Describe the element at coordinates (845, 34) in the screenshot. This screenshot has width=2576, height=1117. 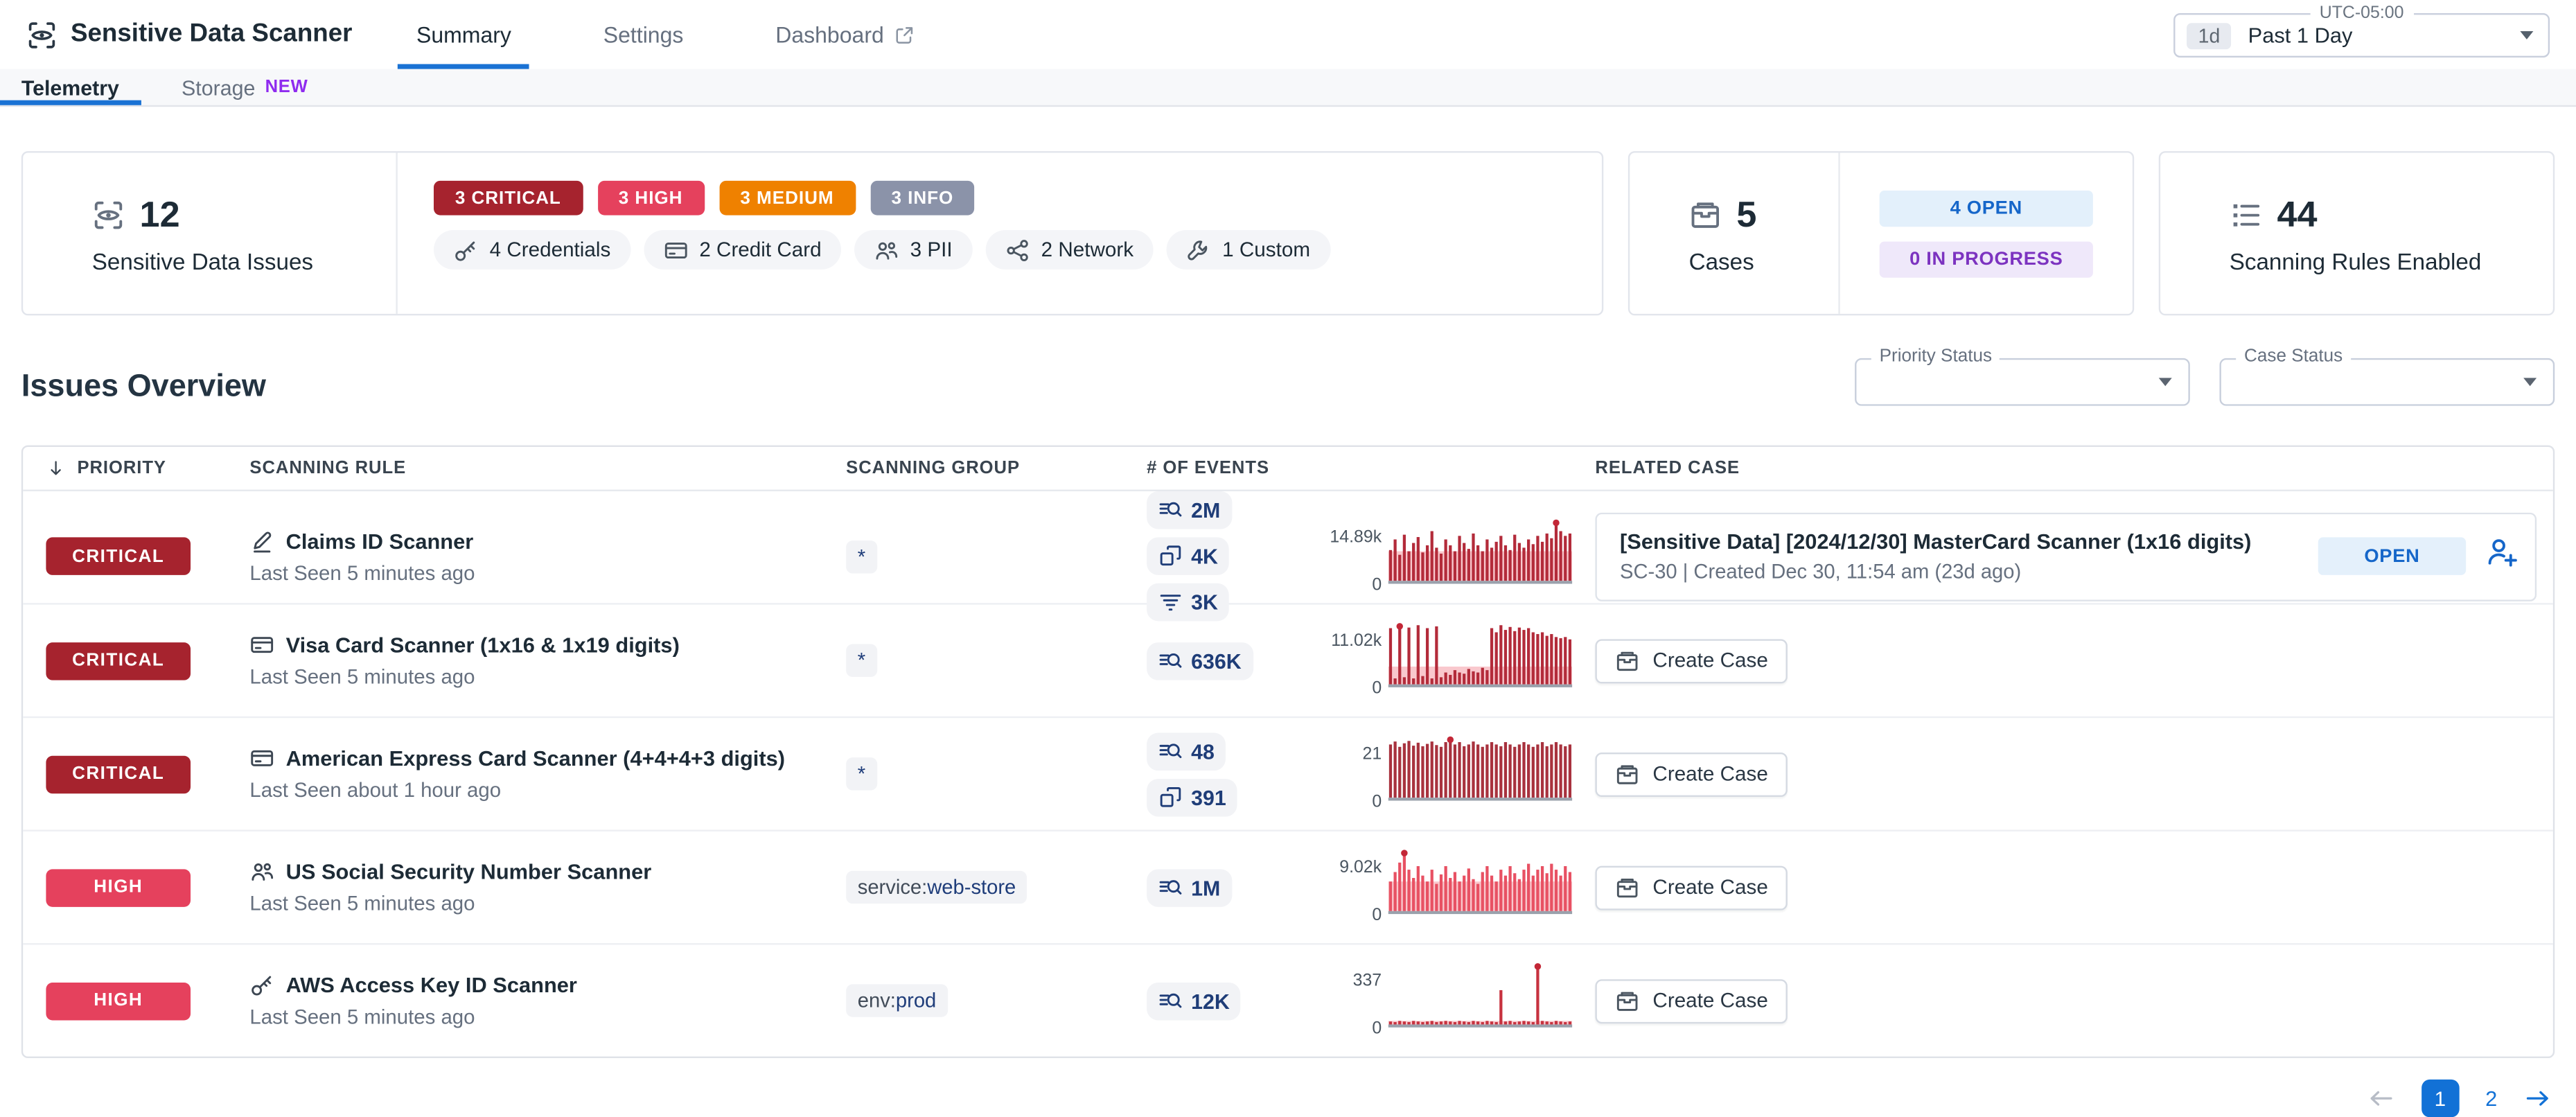
I see `tab-dashboard: Dashboard` at that location.